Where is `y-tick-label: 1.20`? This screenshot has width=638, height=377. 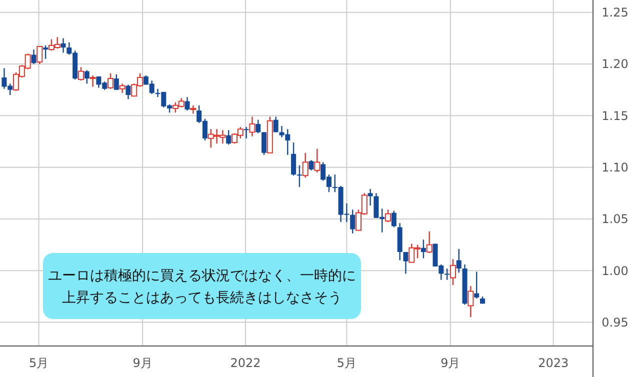 y-tick-label: 1.20 is located at coordinates (615, 64).